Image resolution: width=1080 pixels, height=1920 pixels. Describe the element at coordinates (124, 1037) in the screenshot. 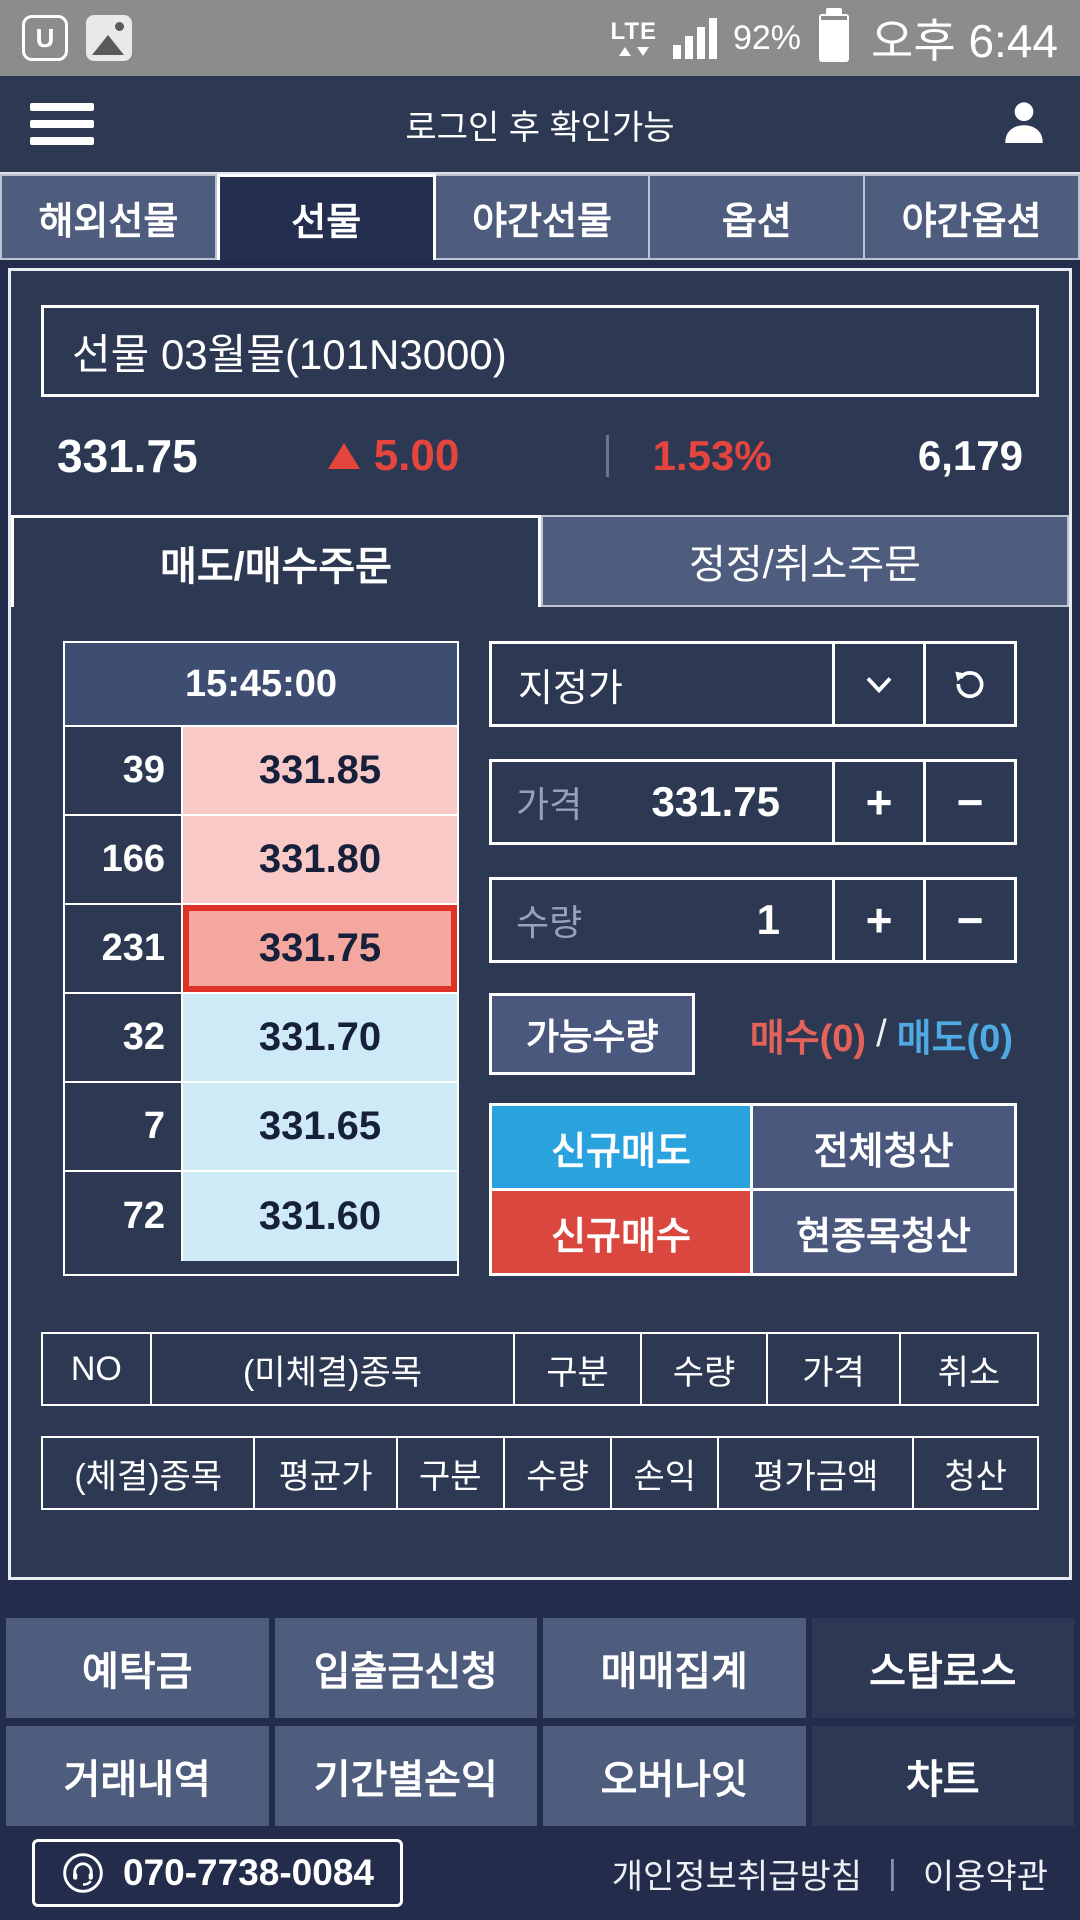

I see `bid-quantity: 32` at that location.